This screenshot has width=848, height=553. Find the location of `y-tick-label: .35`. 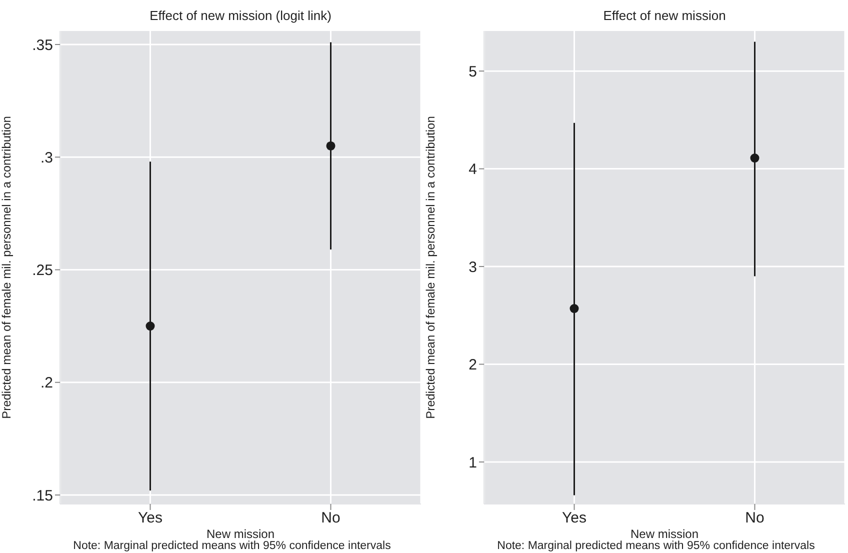

y-tick-label: .35 is located at coordinates (42, 45).